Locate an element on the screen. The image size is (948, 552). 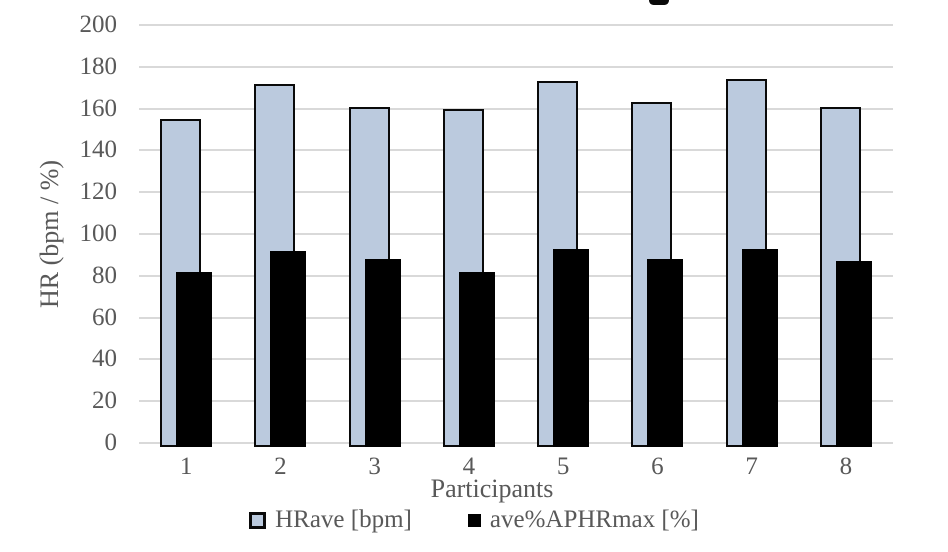
y-tick-label: 140 is located at coordinates (98, 150).